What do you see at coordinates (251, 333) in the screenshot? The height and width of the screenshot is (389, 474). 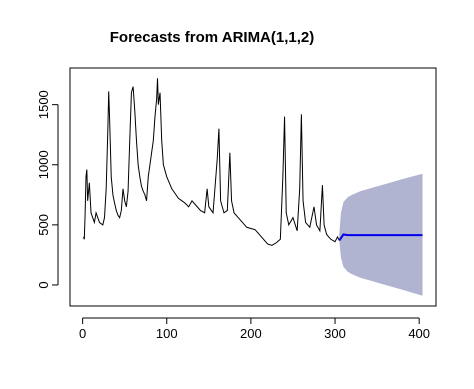 I see `x-tick-label: 200` at bounding box center [251, 333].